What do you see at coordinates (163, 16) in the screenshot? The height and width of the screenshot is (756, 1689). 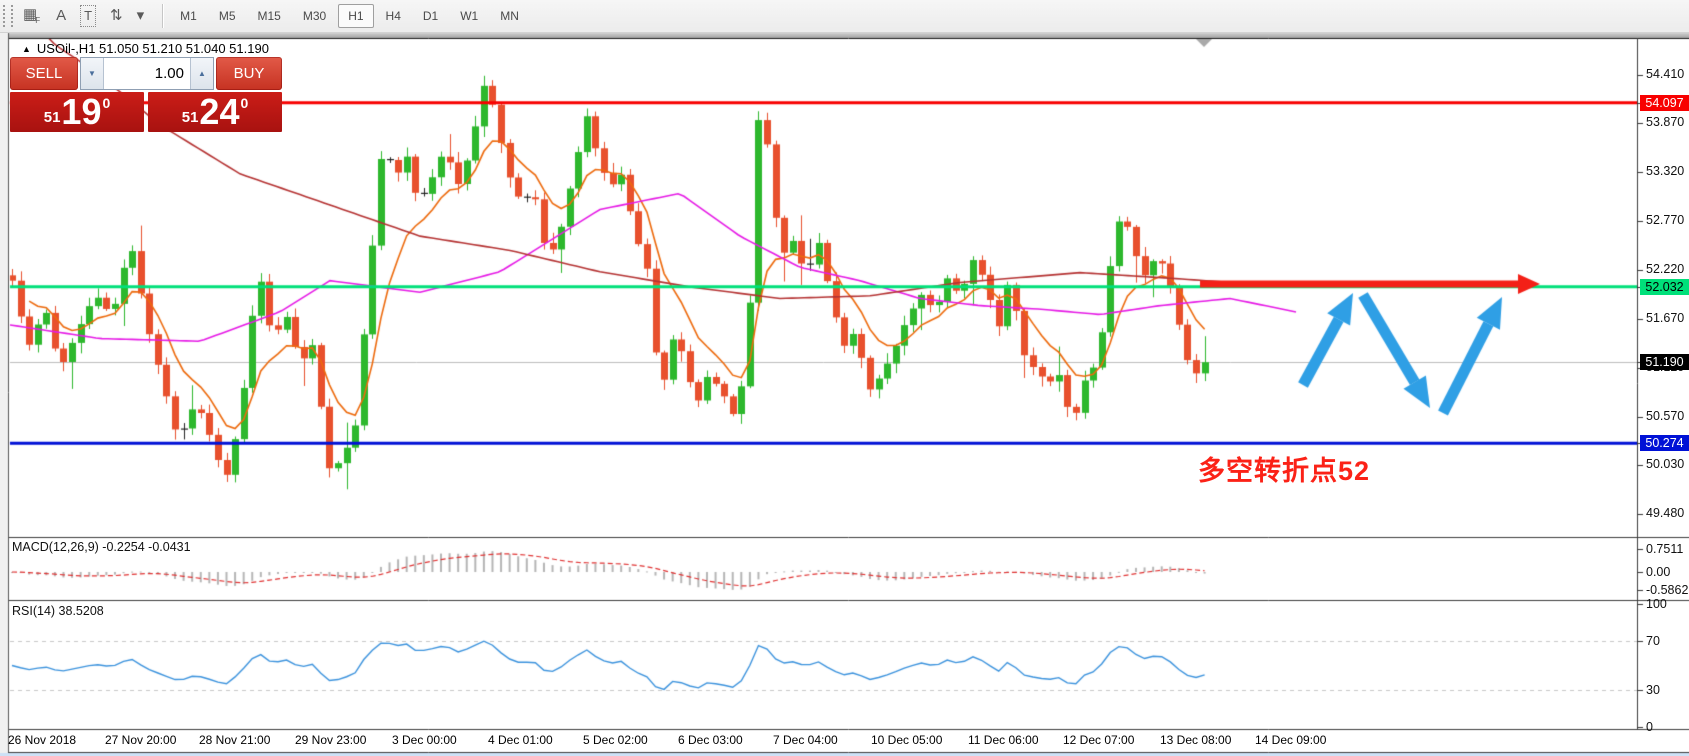 I see `toolbar-separator` at bounding box center [163, 16].